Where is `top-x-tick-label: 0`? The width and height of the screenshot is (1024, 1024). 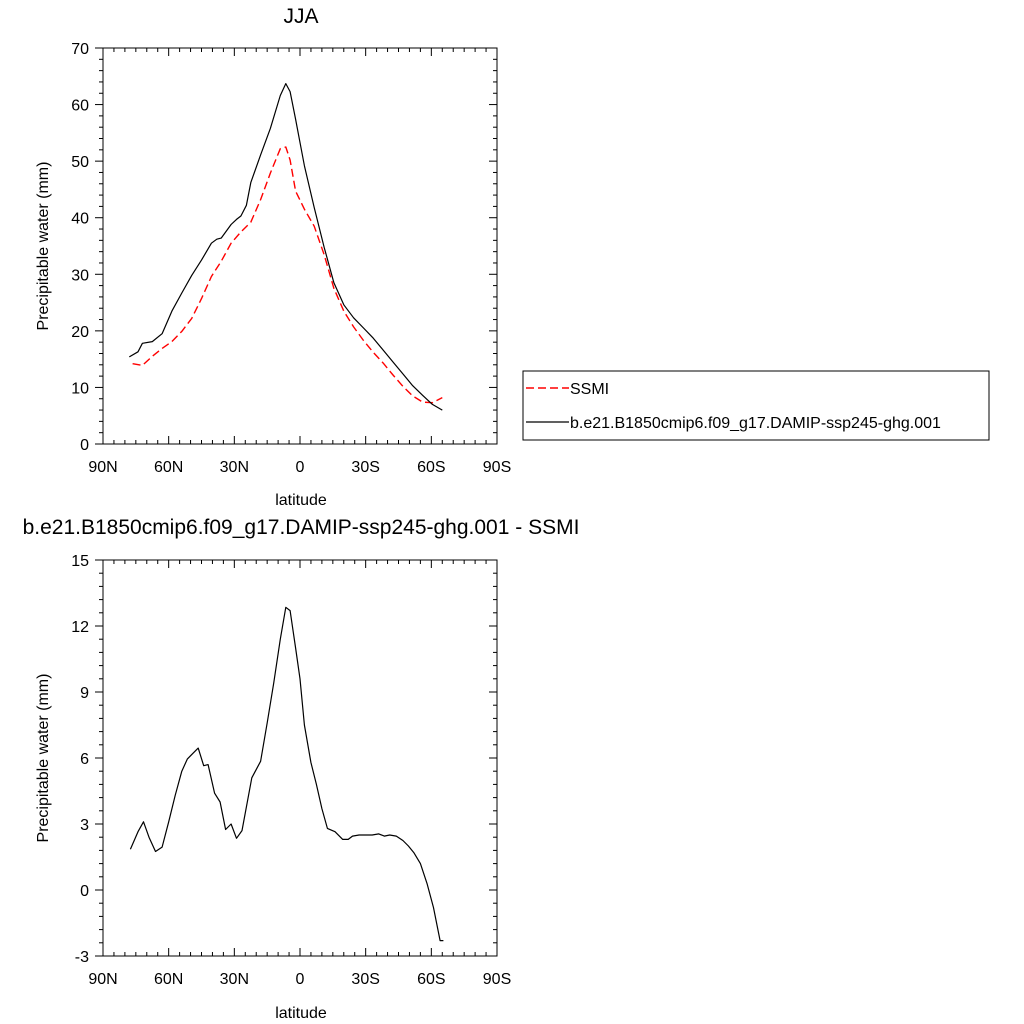 top-x-tick-label: 0 is located at coordinates (300, 467).